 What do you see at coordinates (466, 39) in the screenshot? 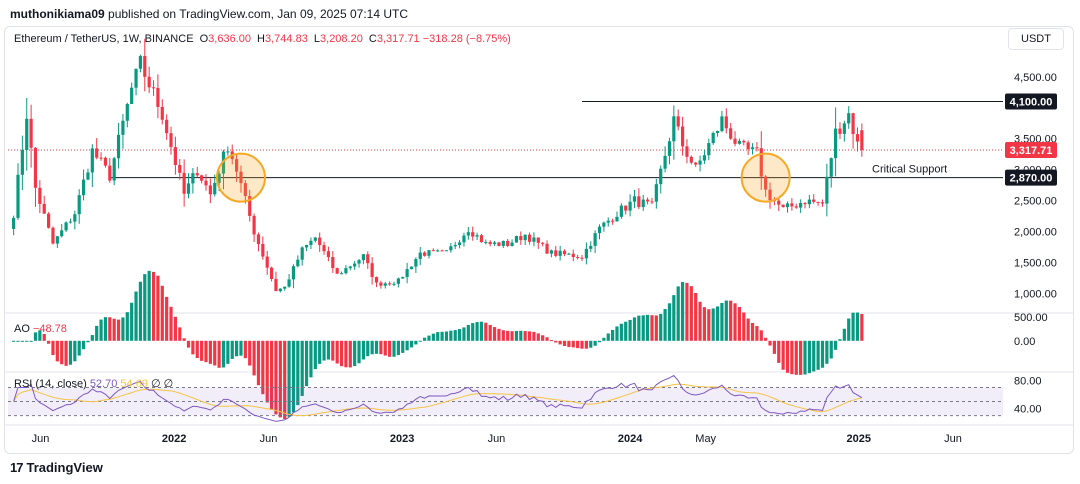
I see `change-value: −318.28 (−8.75%)` at bounding box center [466, 39].